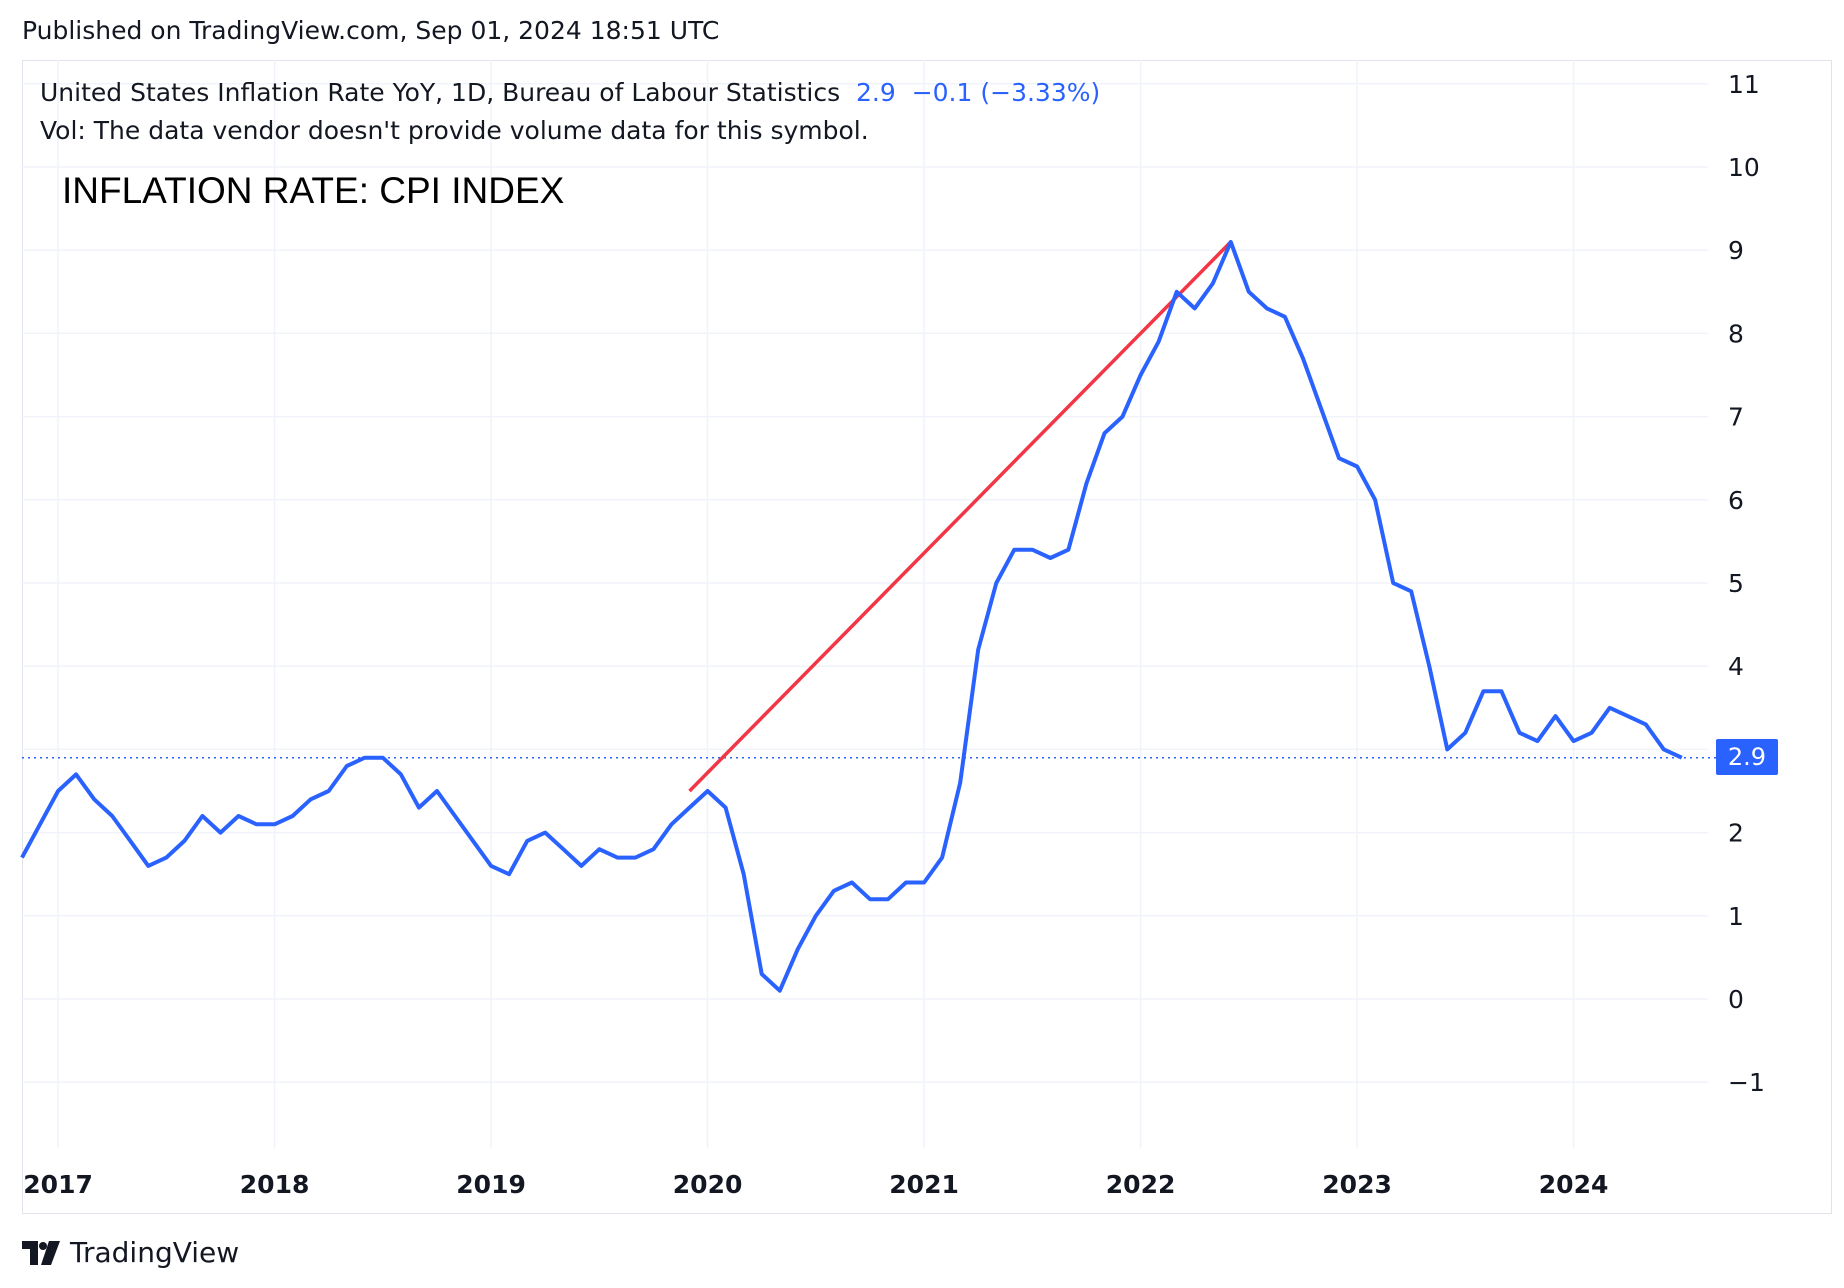 The width and height of the screenshot is (1844, 1288). Describe the element at coordinates (1736, 999) in the screenshot. I see `y-tick-label: 0` at that location.